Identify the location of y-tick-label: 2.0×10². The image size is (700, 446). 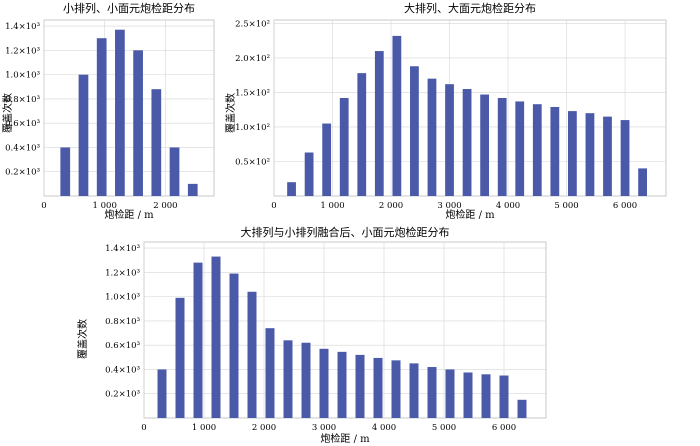
(252, 59).